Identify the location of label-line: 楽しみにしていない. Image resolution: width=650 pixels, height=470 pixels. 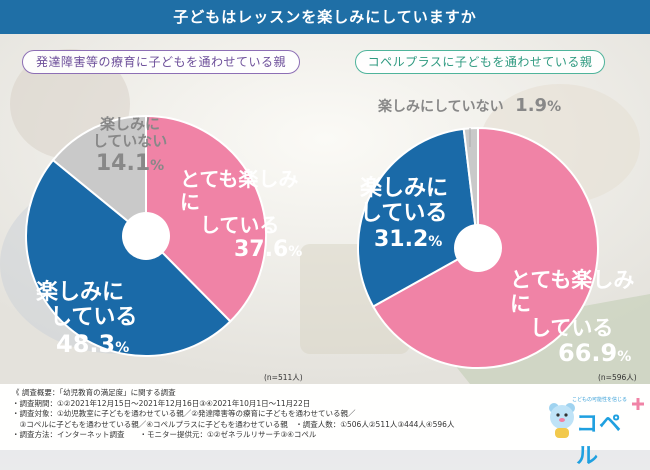
(441, 107).